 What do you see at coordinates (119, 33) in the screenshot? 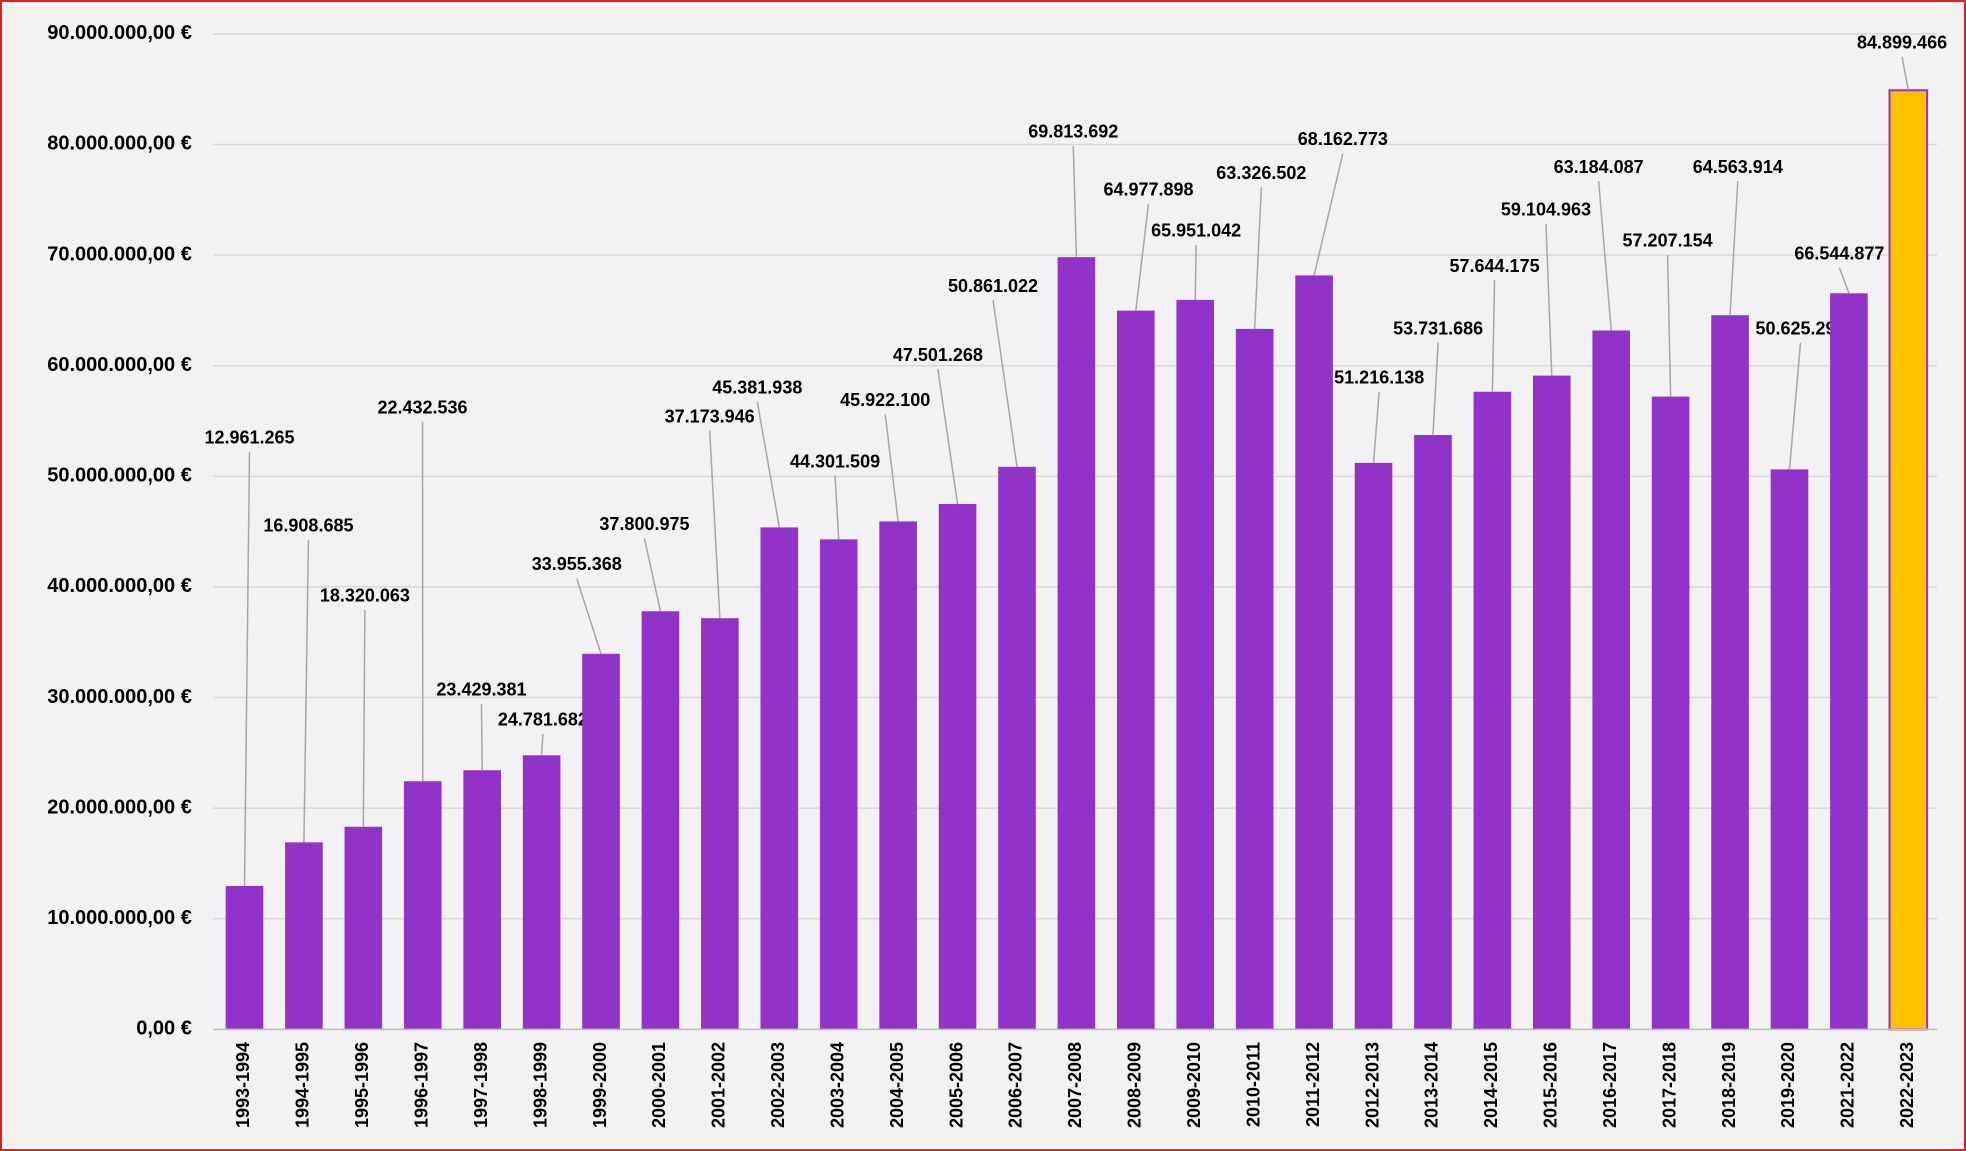
I see `y-tick-label: 90.000.000,00 €` at bounding box center [119, 33].